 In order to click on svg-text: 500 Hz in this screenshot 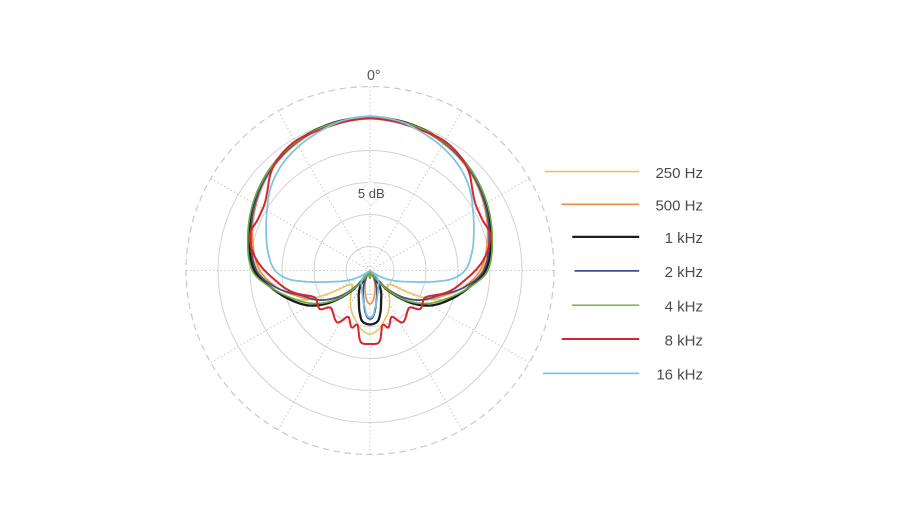, I will do `click(679, 206)`.